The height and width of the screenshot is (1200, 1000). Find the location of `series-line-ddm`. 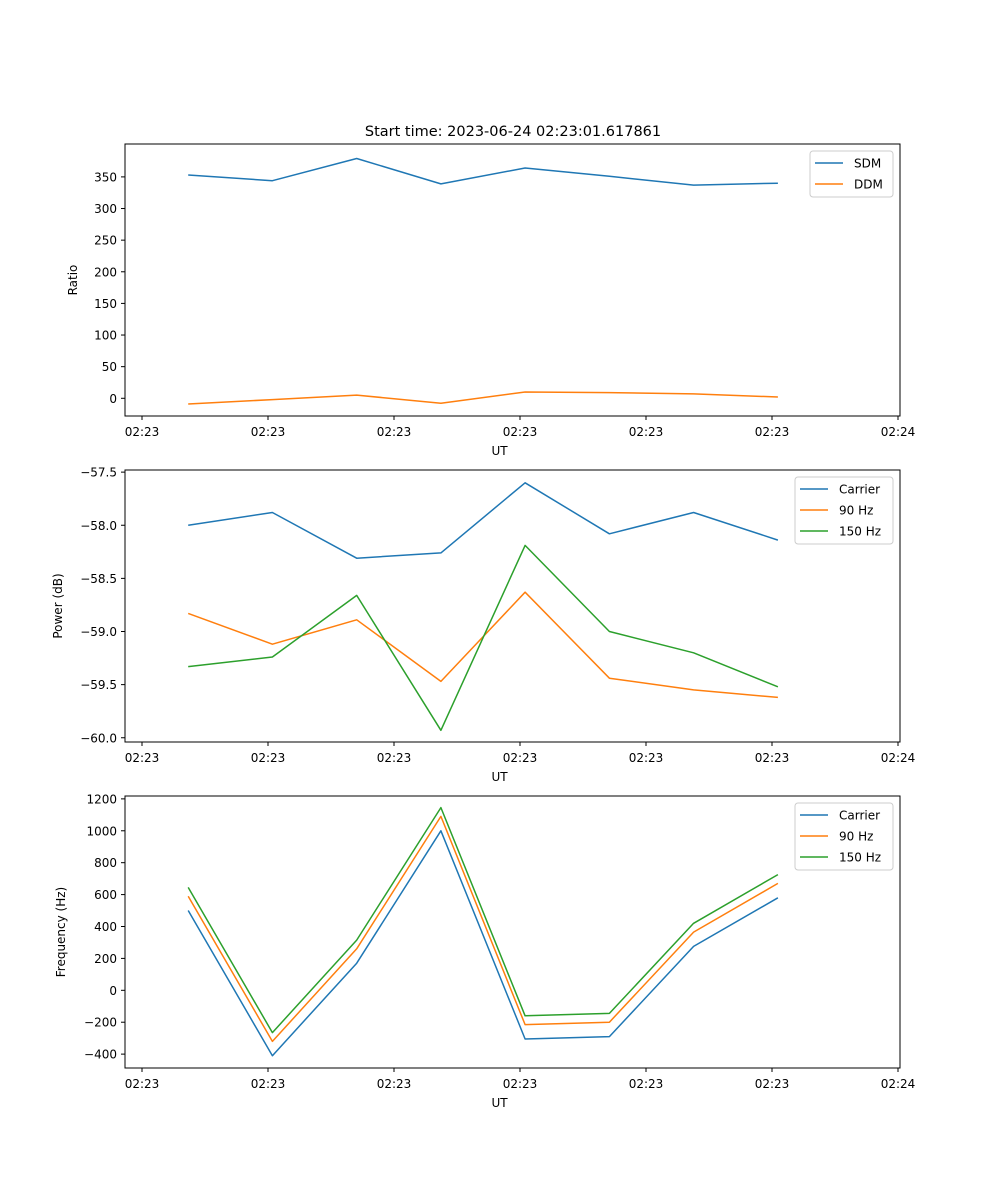

series-line-ddm is located at coordinates (483, 398).